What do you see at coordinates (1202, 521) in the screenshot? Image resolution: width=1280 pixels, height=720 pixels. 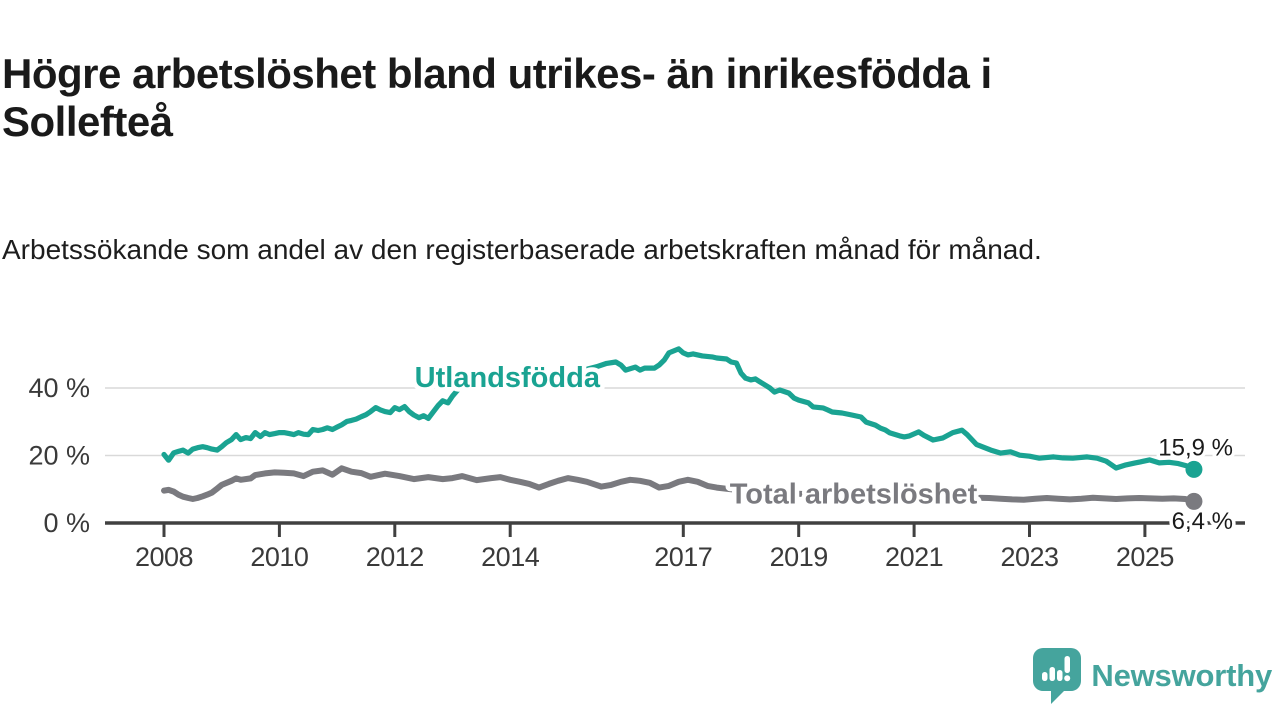 I see `end-value-label-total: 6,4 %` at bounding box center [1202, 521].